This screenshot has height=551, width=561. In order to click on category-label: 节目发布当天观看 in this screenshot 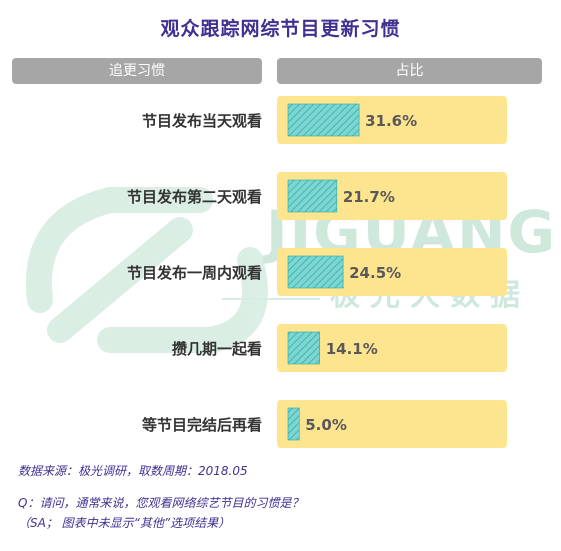, I will do `click(202, 121)`.